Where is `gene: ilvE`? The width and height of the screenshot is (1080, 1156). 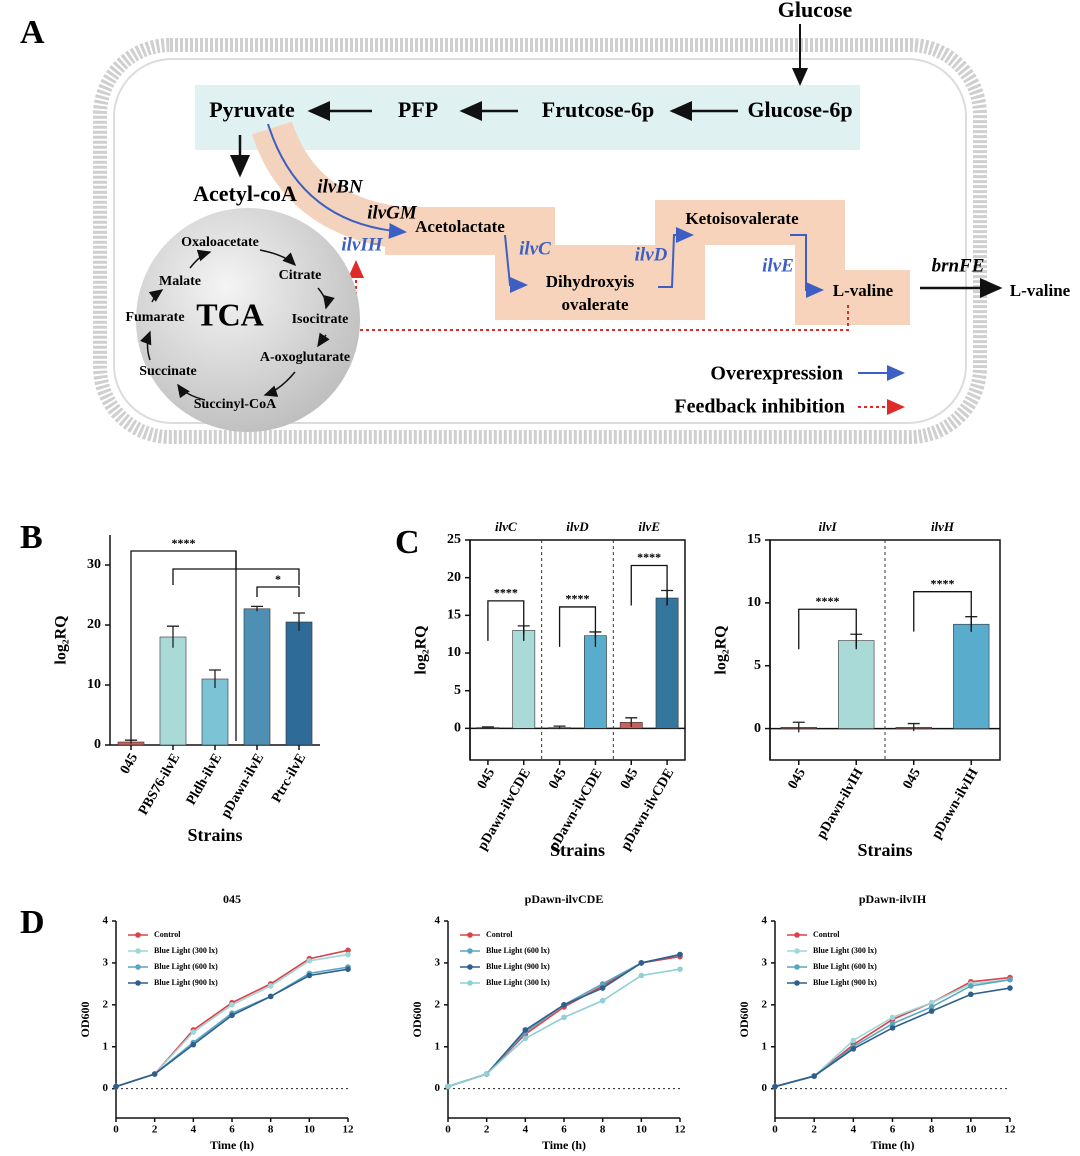 gene: ilvE is located at coordinates (778, 265).